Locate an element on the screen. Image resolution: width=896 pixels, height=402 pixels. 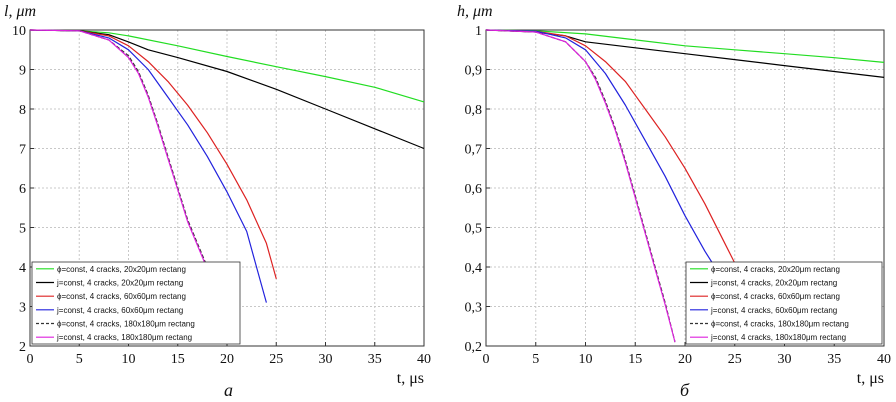
chart-2-xtick-label-6: 30 is located at coordinates (785, 359).